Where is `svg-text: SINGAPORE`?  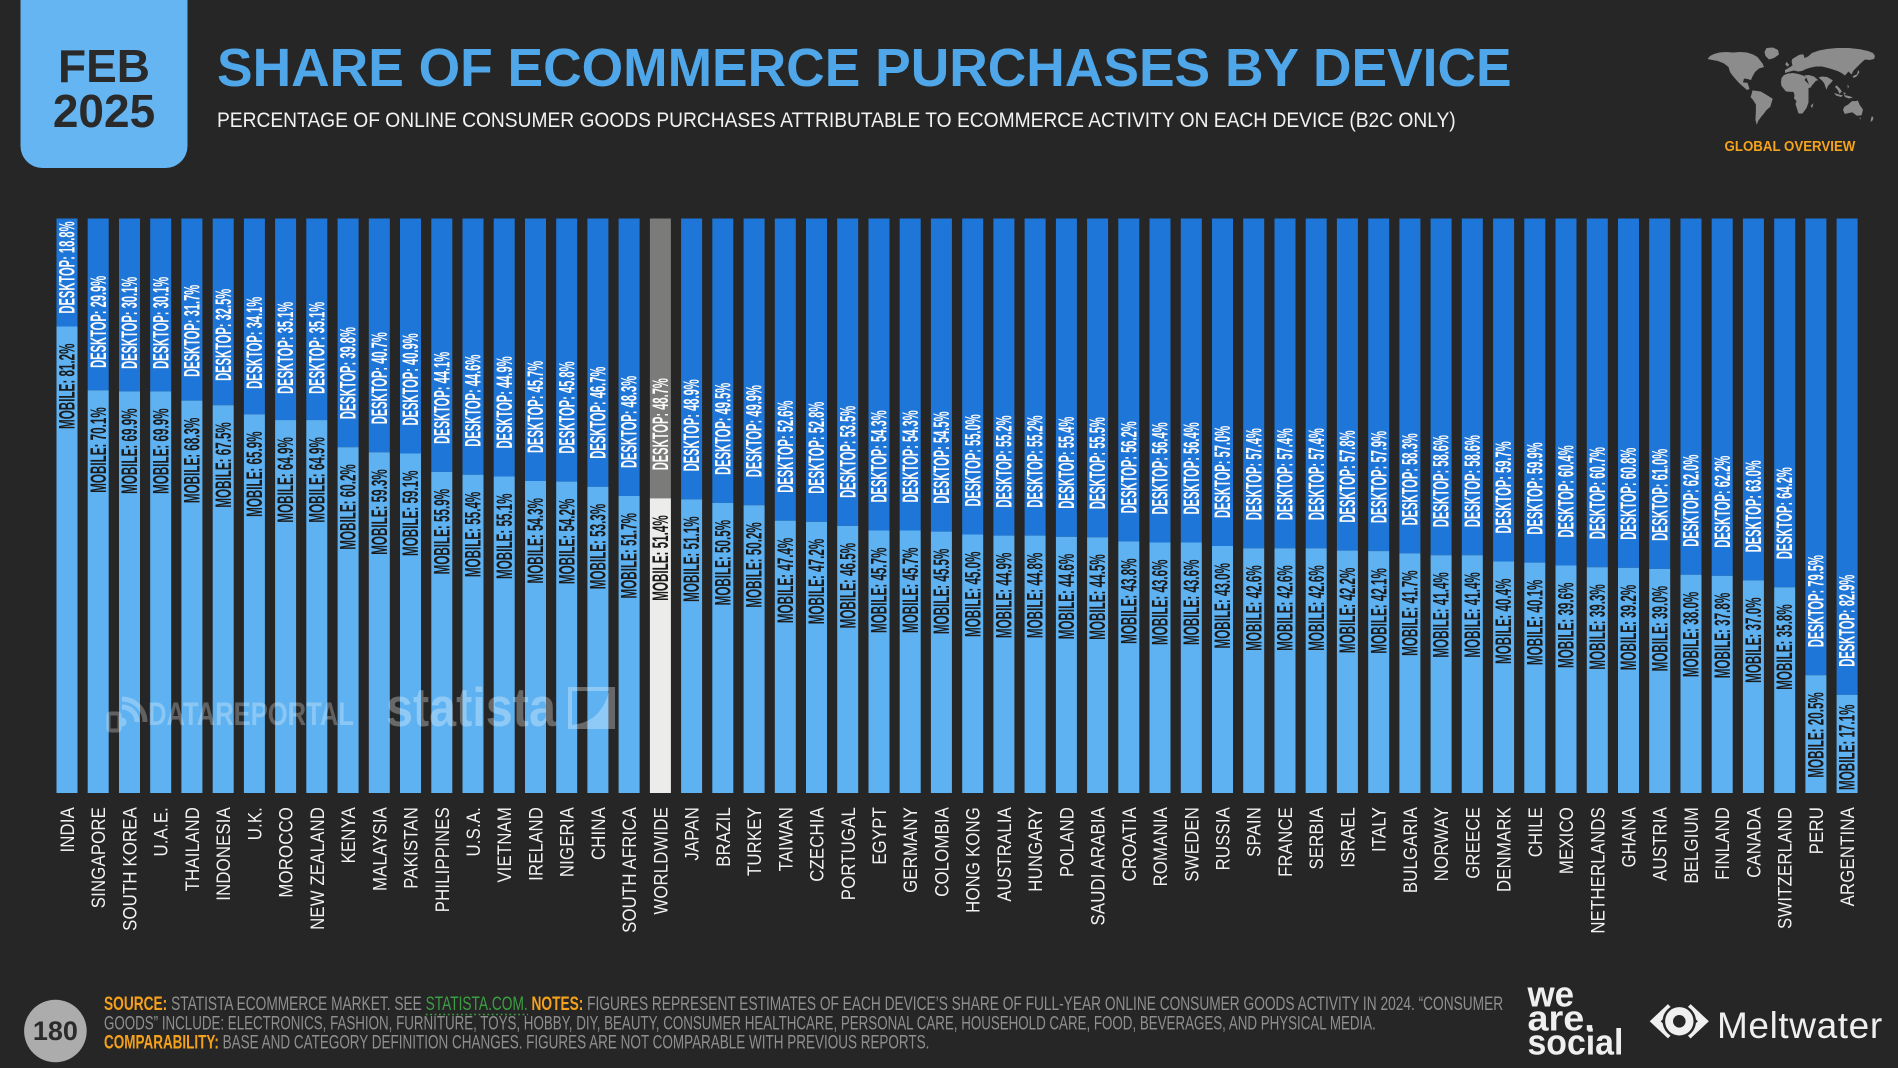
svg-text: SINGAPORE is located at coordinates (98, 857).